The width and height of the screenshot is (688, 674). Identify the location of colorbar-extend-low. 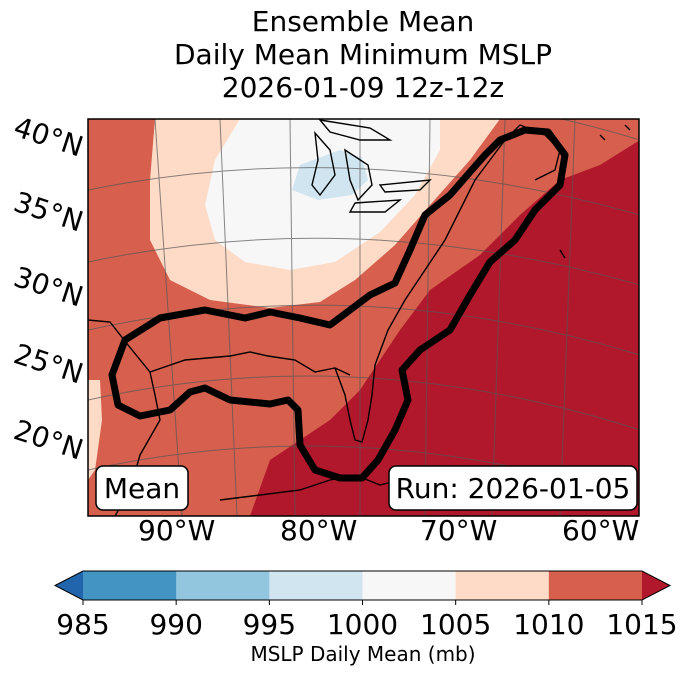
(69, 585).